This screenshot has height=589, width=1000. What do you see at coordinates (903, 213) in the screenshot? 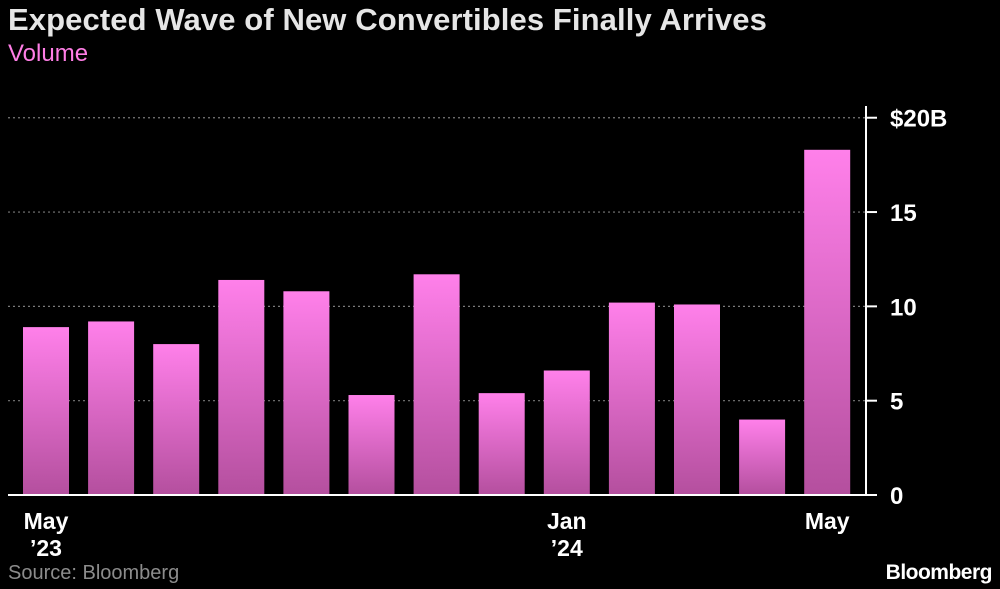
I see `y-tick-label: 15` at bounding box center [903, 213].